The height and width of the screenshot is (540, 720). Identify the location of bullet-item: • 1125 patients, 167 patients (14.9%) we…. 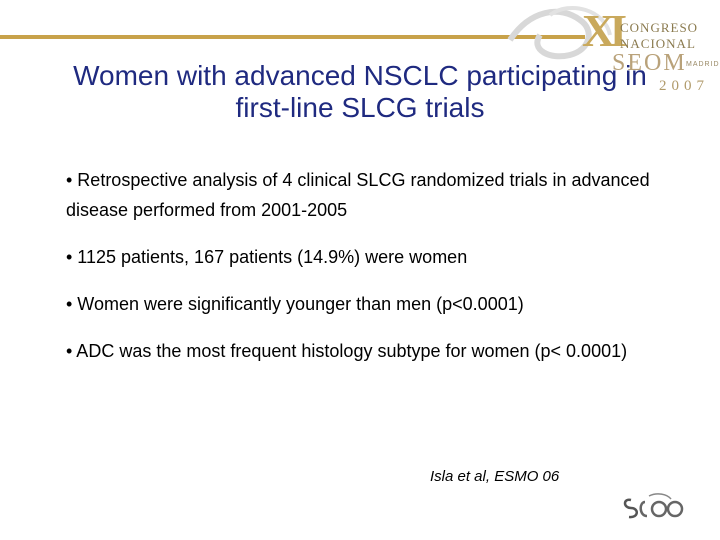
(267, 257).